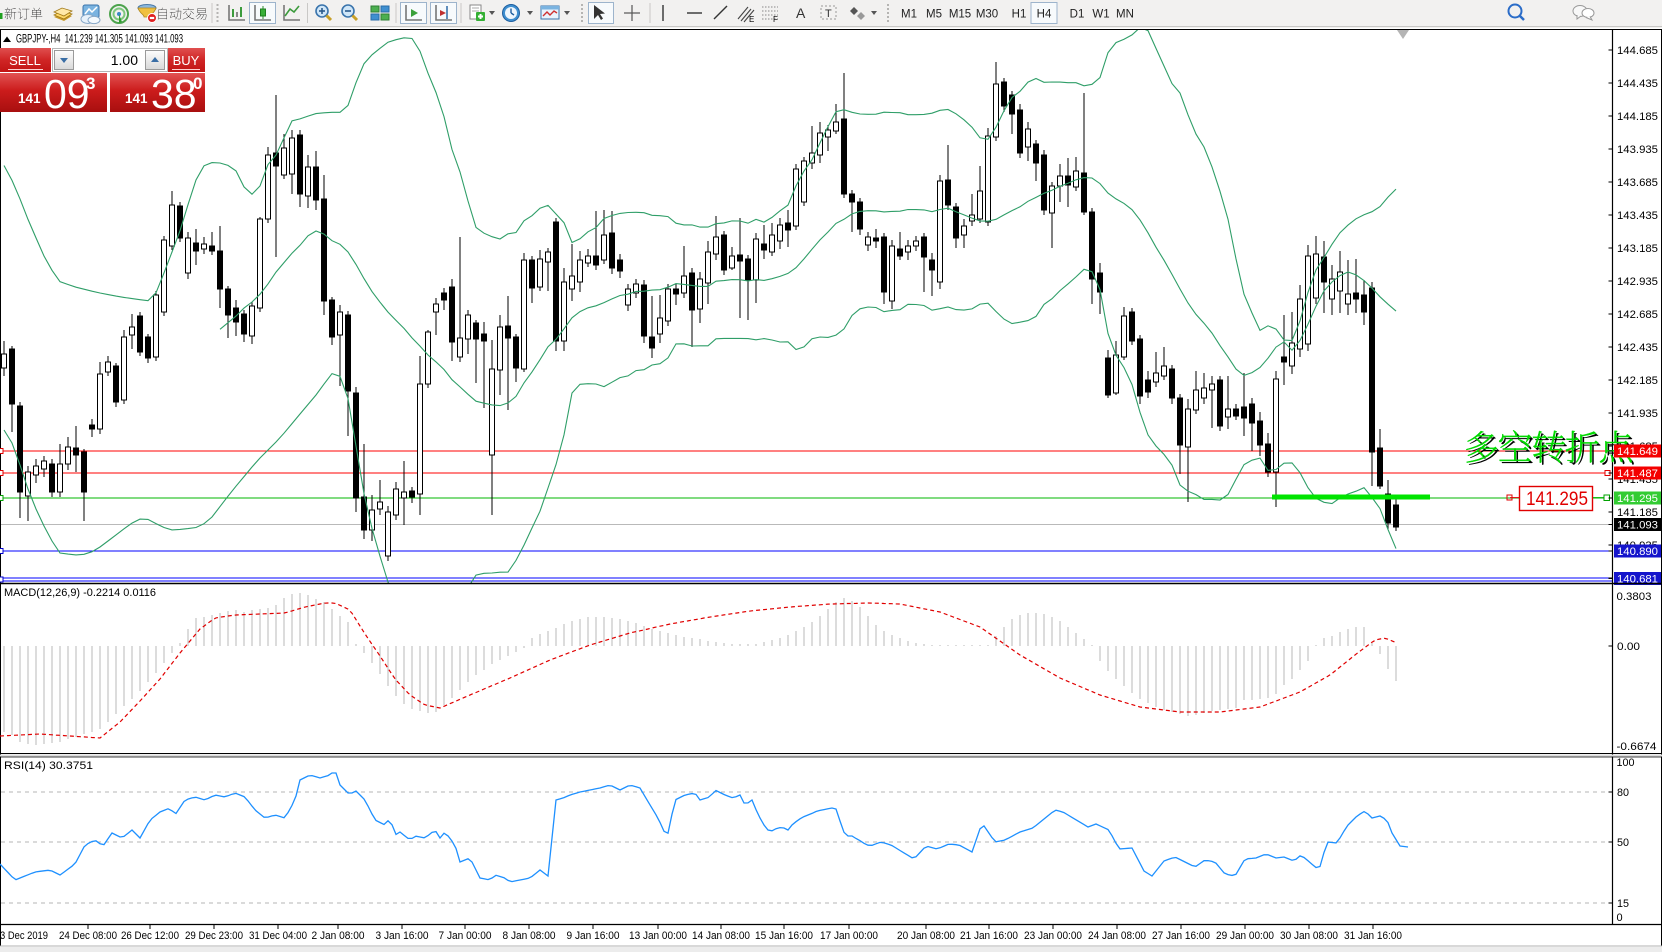  What do you see at coordinates (801, 13) in the screenshot?
I see `svg-text: A` at bounding box center [801, 13].